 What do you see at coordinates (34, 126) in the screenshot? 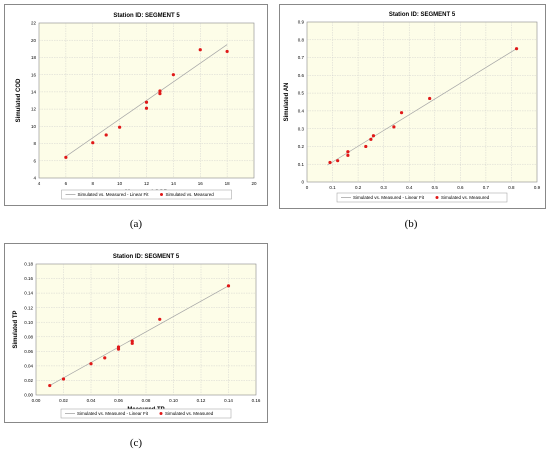
I see `y-tick-label: 10` at bounding box center [34, 126].